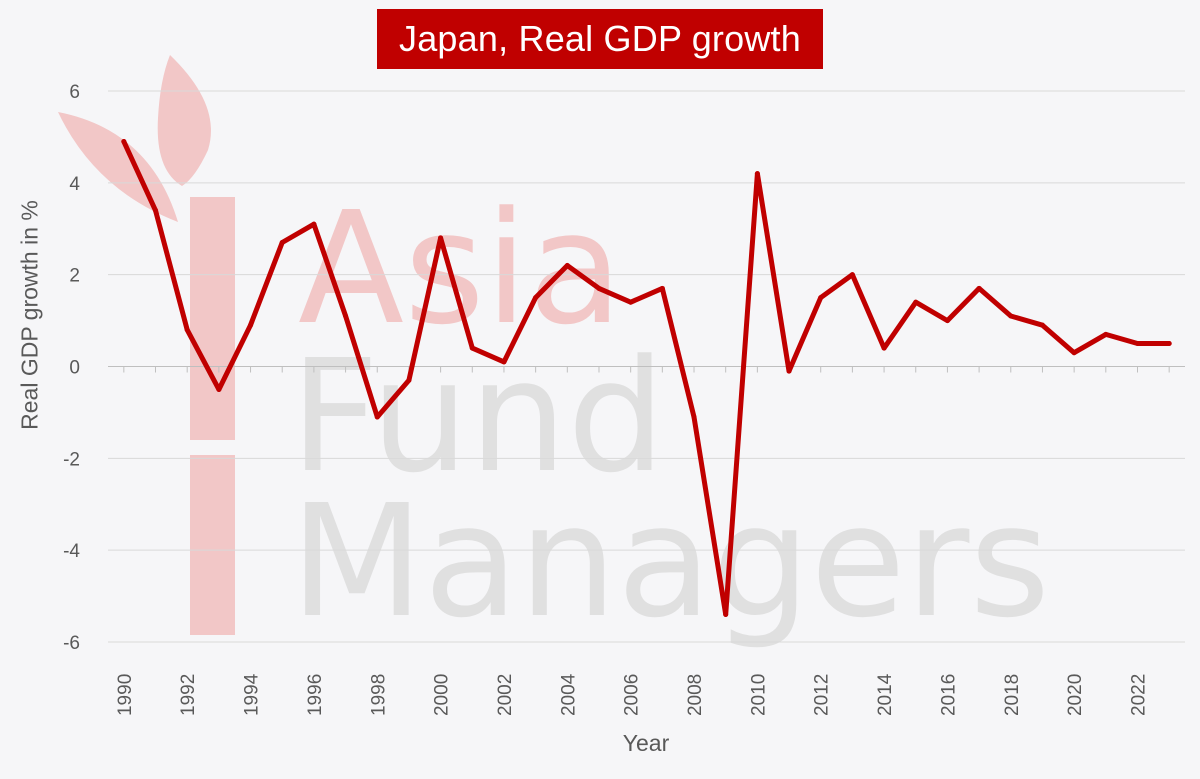 The width and height of the screenshot is (1200, 779). What do you see at coordinates (695, 695) in the screenshot?
I see `x-tick-label: 2008` at bounding box center [695, 695].